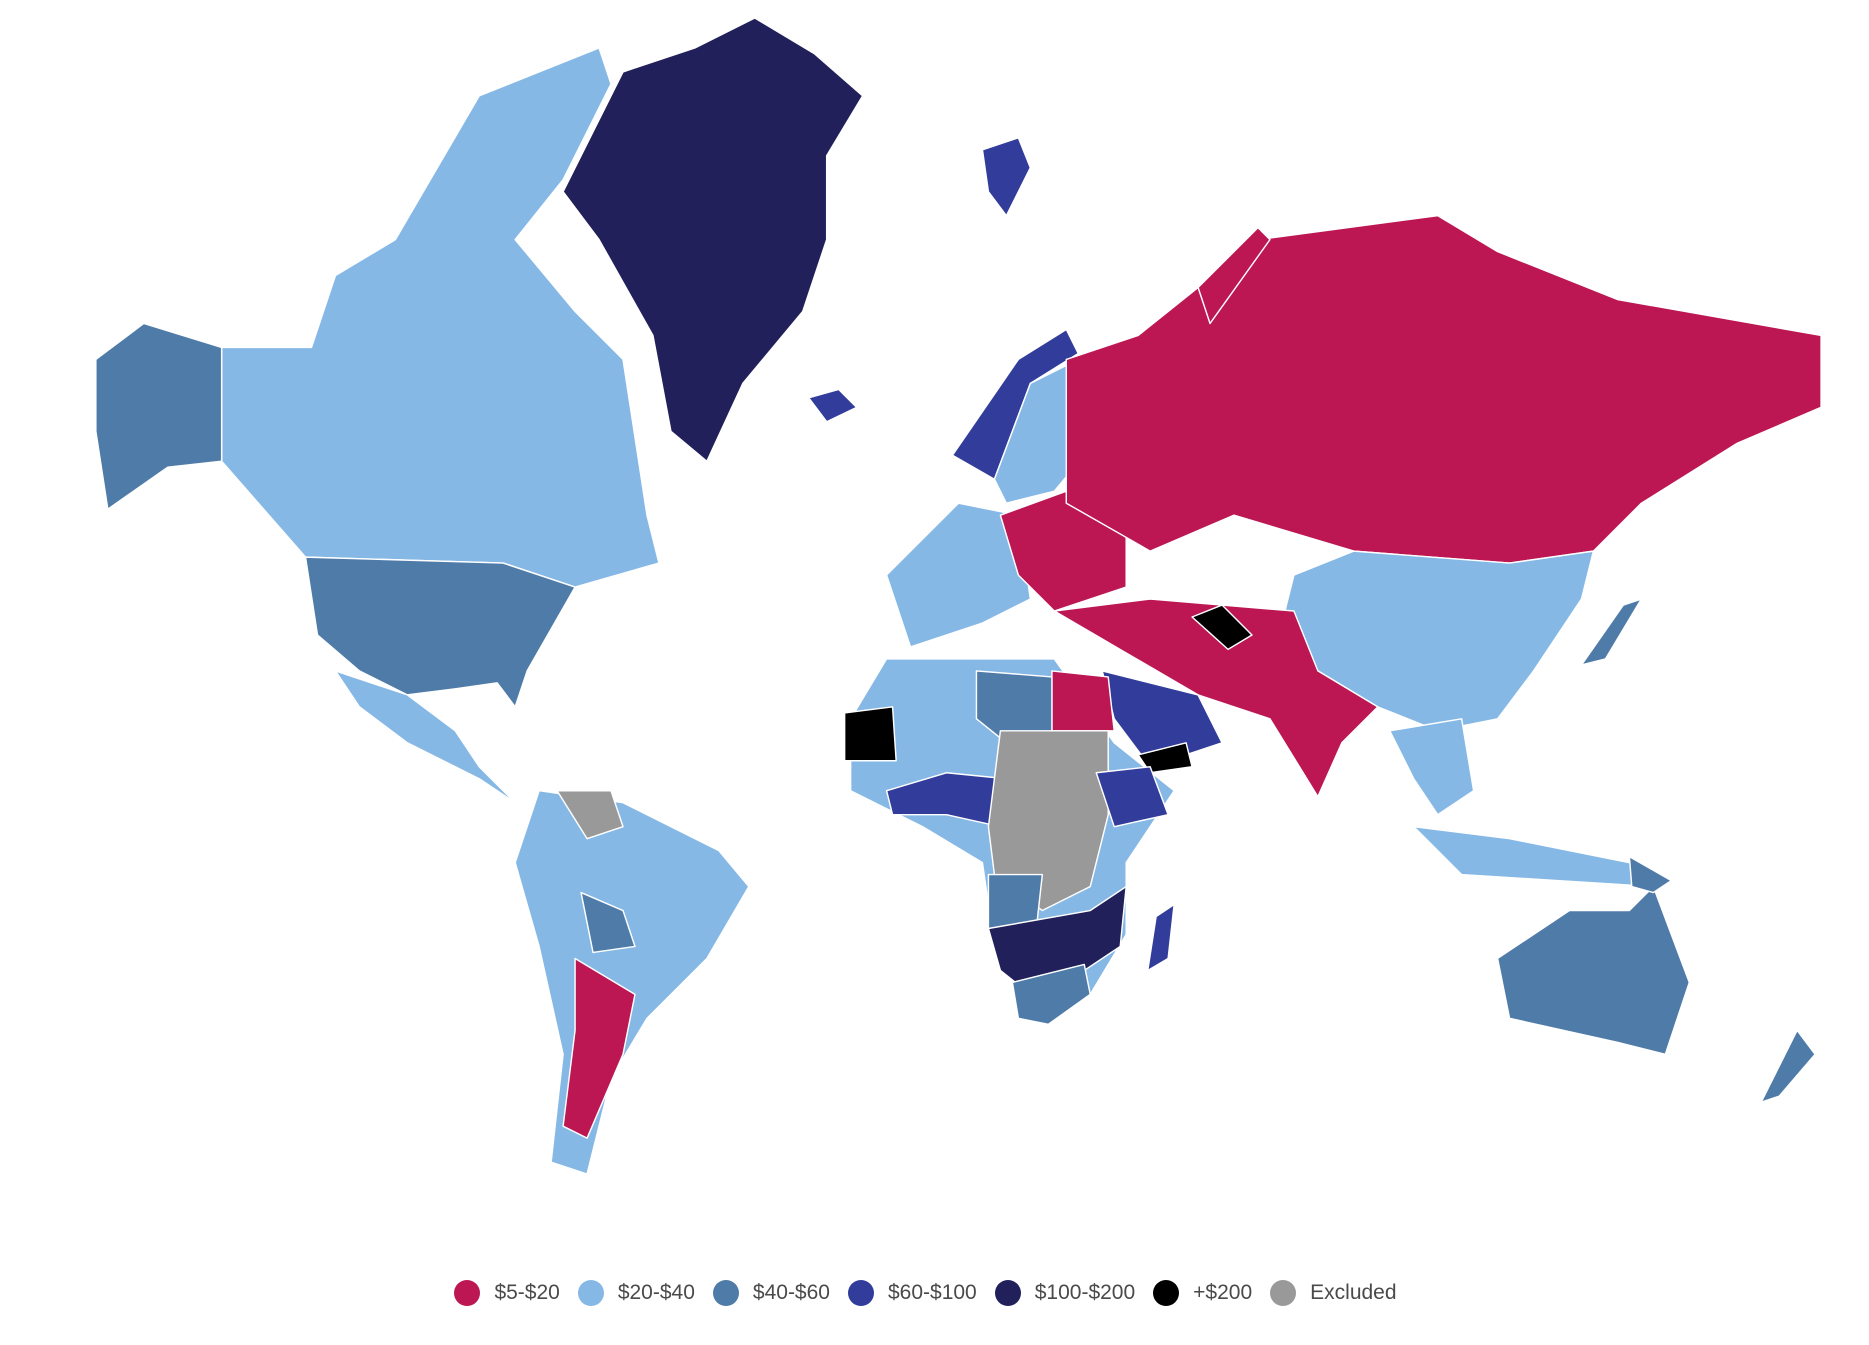  I want to click on region-argentina, so click(599, 1048).